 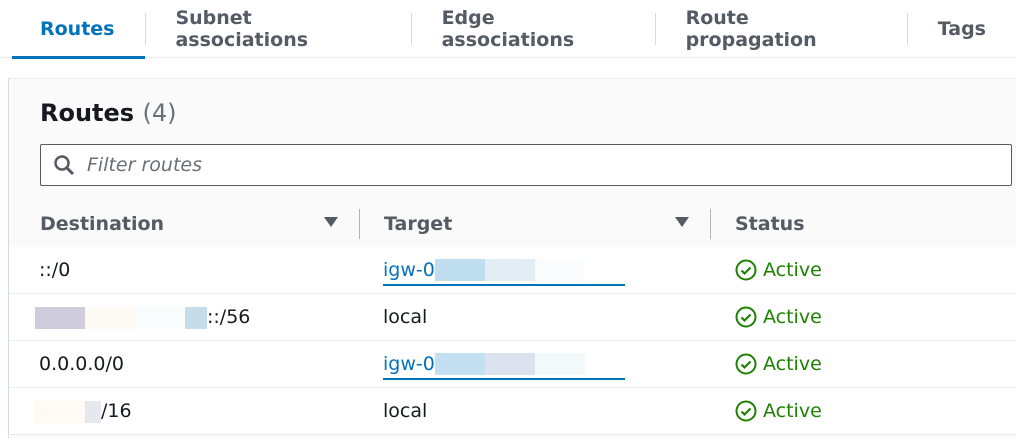 I want to click on column-destination: Destination, so click(x=102, y=224).